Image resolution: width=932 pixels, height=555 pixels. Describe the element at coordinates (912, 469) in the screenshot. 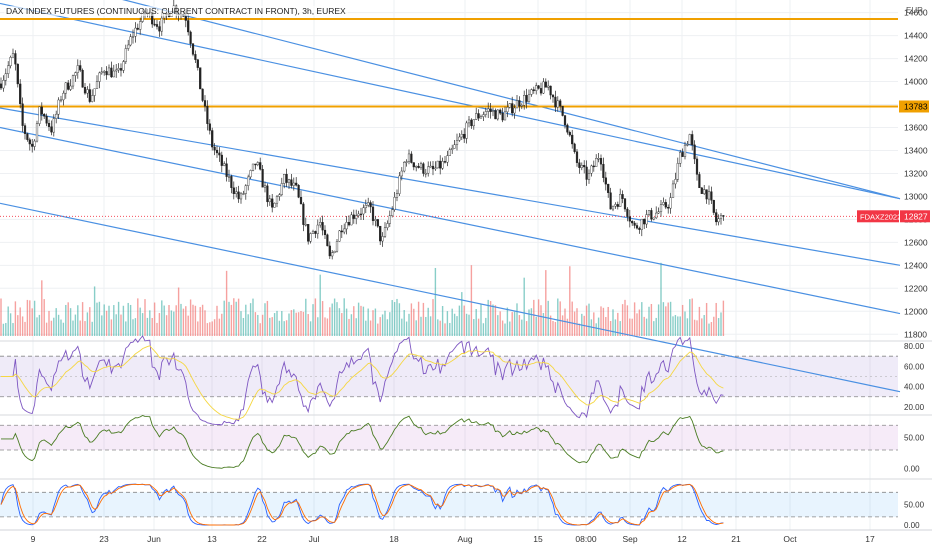

I see `indicator-tick-label: 0.00` at that location.